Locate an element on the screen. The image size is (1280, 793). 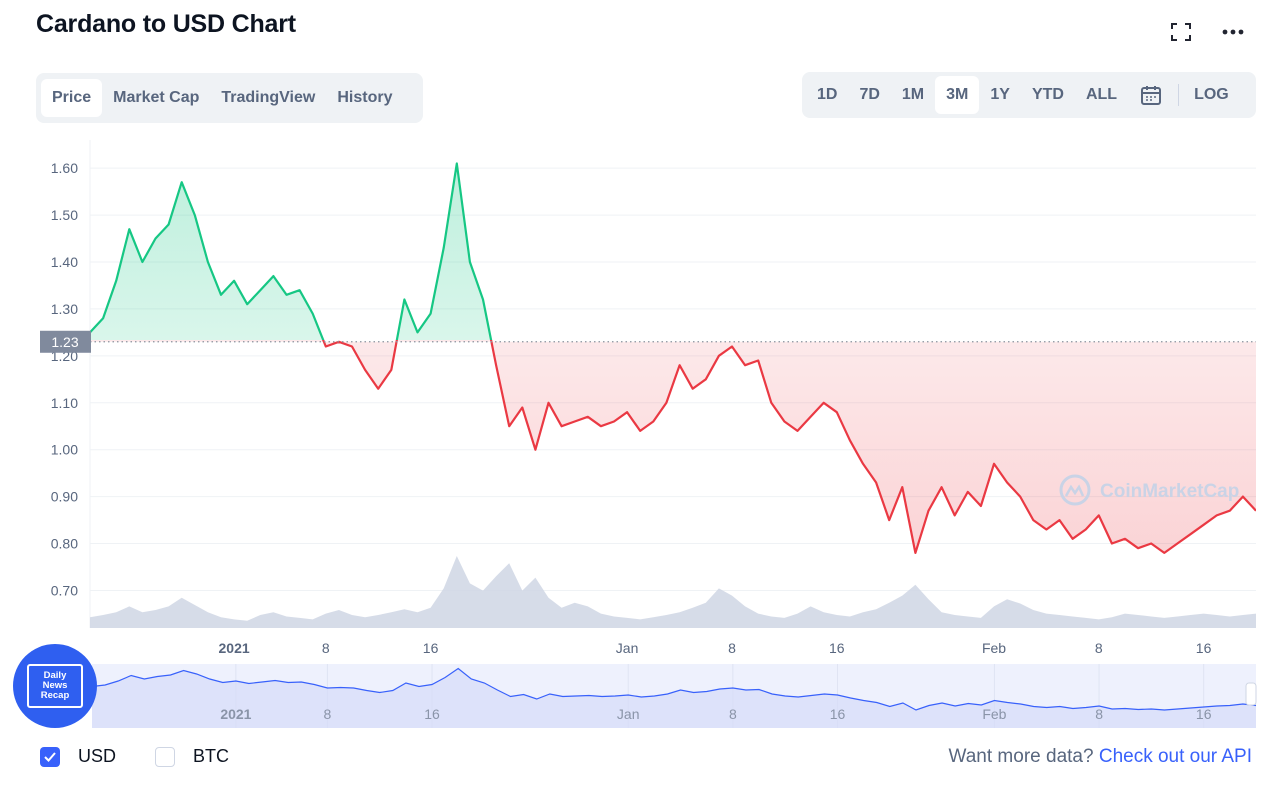
btc-toggle: BTC is located at coordinates (192, 756).